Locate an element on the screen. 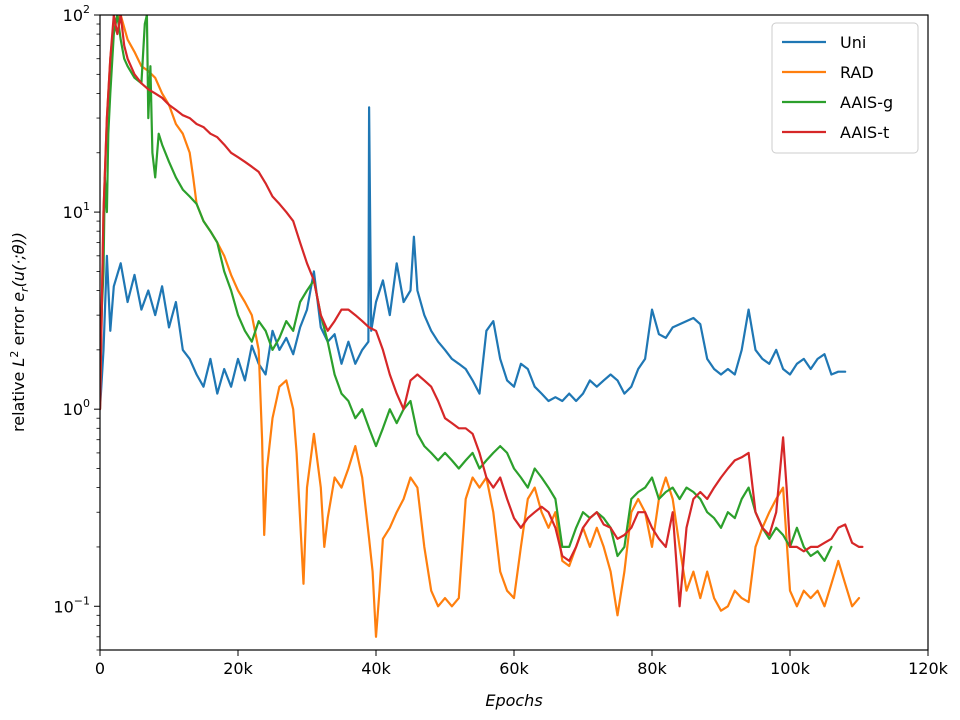 This screenshot has height=720, width=960. x-axis-title: Epochs is located at coordinates (513, 700).